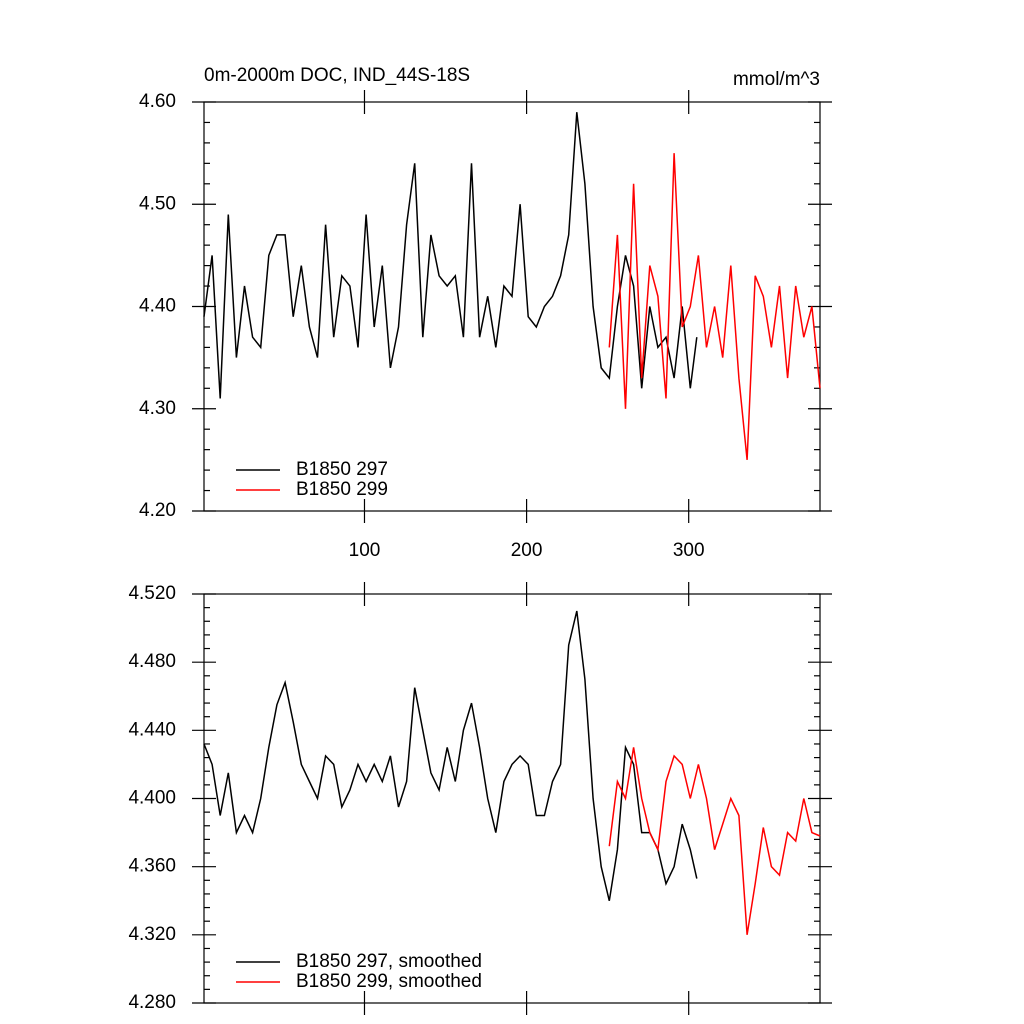  Describe the element at coordinates (157, 101) in the screenshot. I see `y-tick-label: 4.60` at that location.